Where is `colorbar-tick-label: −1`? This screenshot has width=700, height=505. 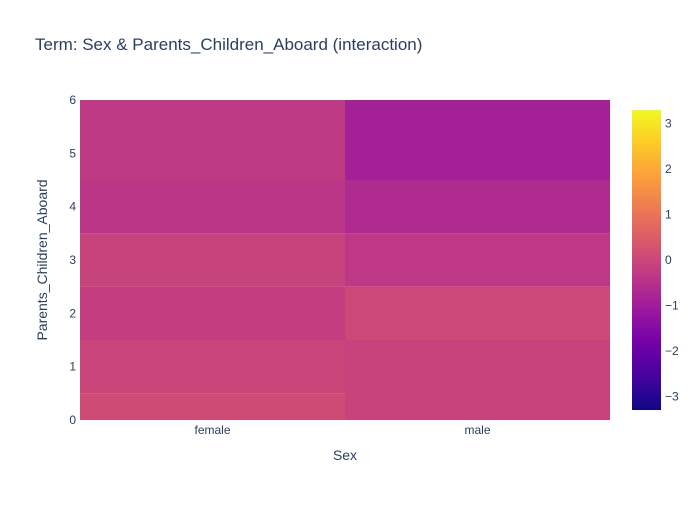 colorbar-tick-label: −1 is located at coordinates (672, 305).